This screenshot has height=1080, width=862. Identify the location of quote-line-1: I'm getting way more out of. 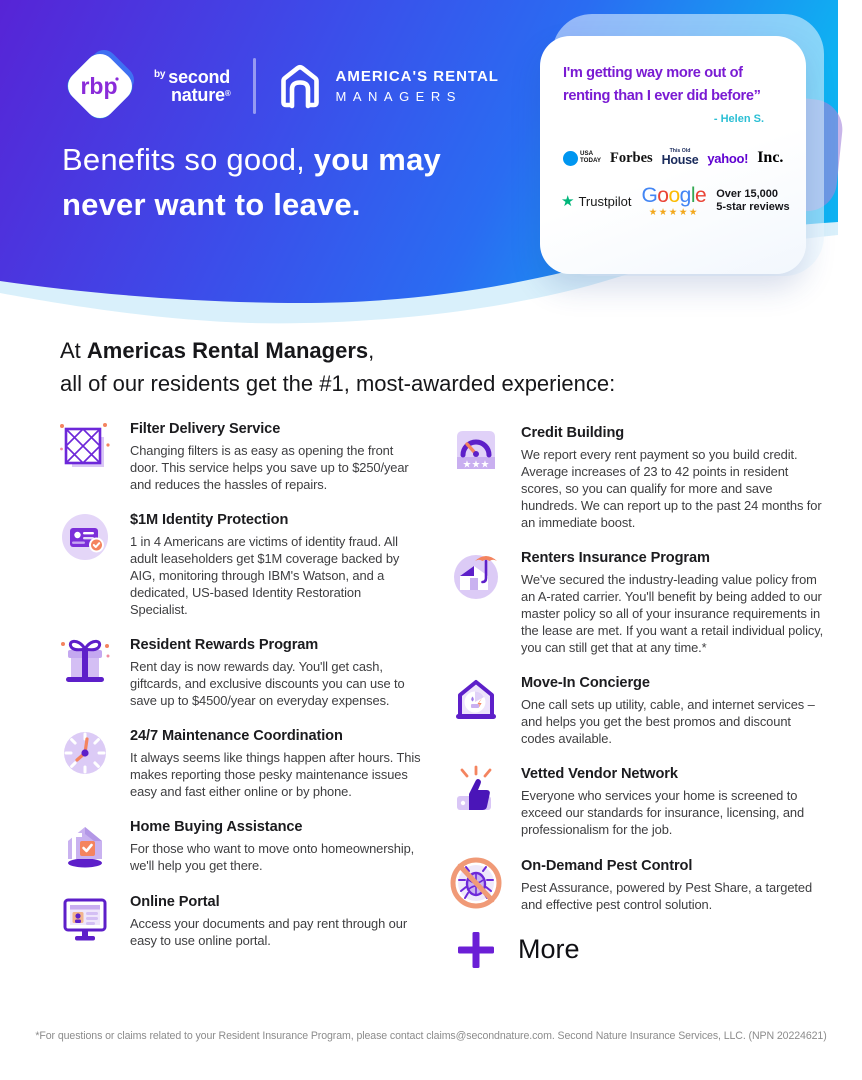
(653, 73).